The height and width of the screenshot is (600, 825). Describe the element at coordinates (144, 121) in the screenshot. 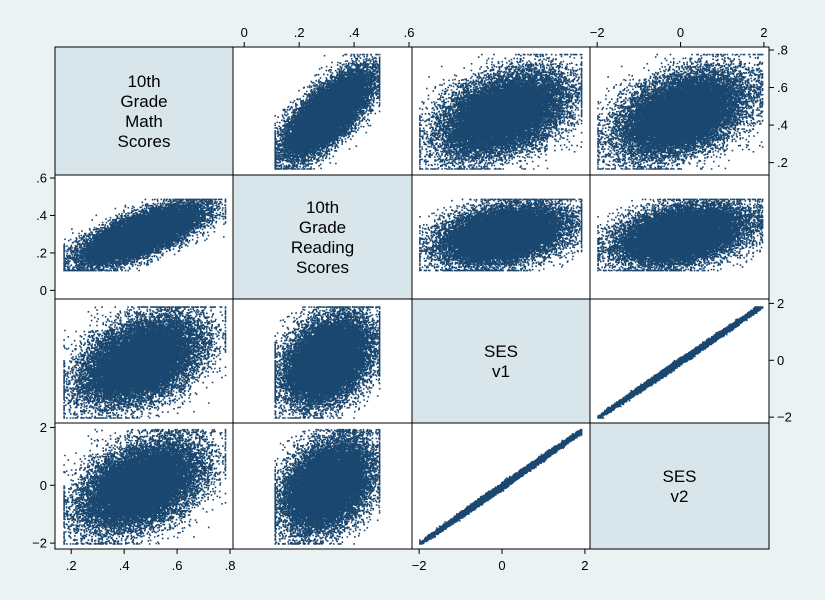

I see `variable-label-line: Math` at that location.